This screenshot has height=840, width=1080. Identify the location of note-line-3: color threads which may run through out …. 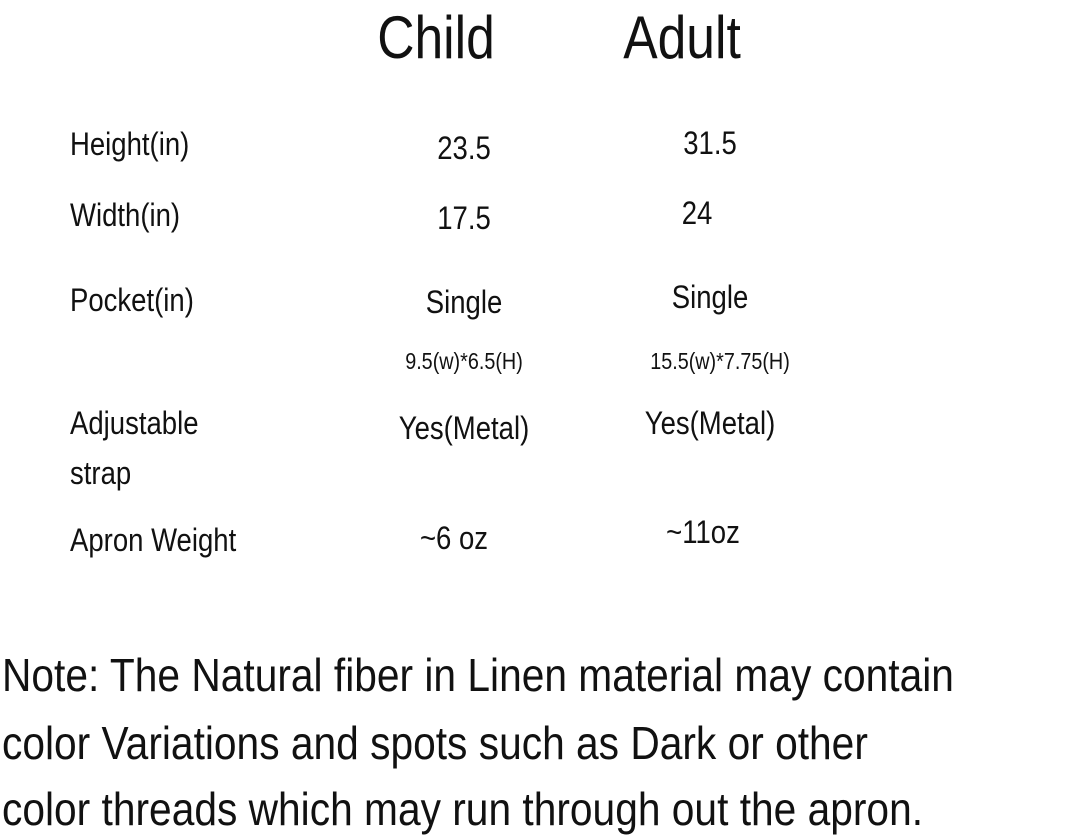
(463, 809).